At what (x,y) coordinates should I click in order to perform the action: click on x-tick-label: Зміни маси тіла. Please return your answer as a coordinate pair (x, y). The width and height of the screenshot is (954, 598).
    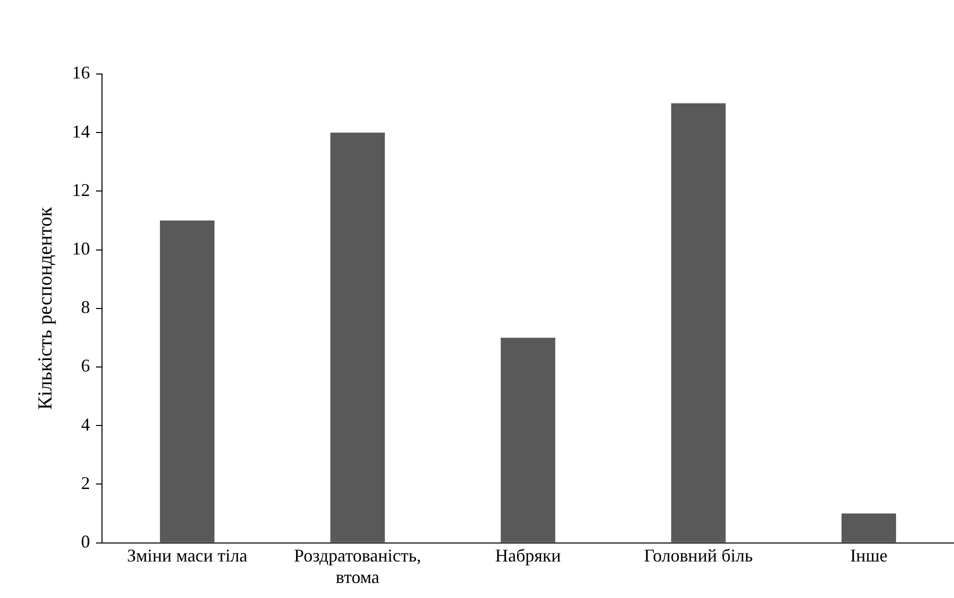
    Looking at the image, I should click on (187, 555).